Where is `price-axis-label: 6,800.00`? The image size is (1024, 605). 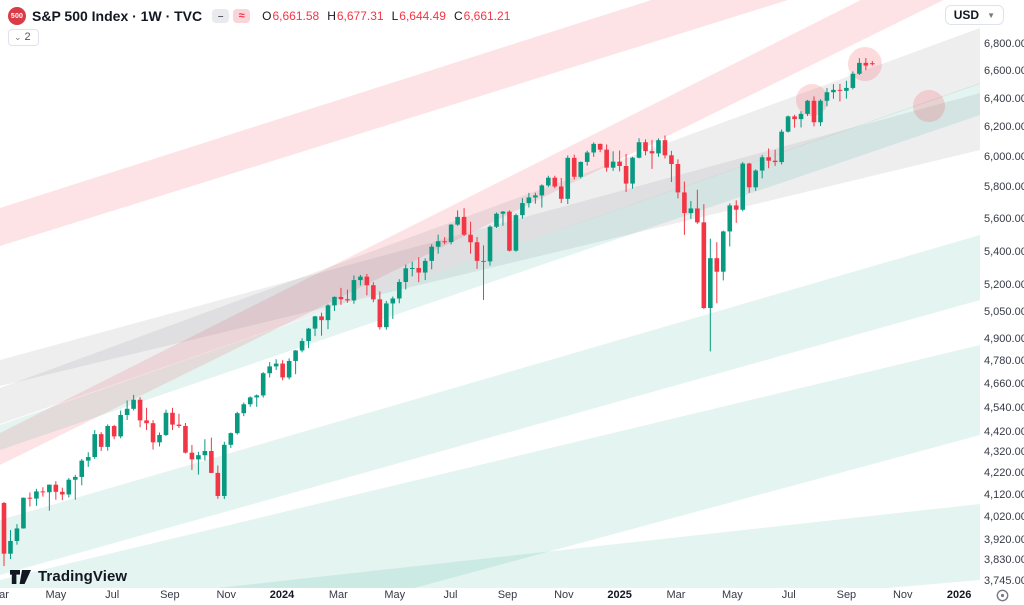 price-axis-label: 6,800.00 is located at coordinates (1004, 44).